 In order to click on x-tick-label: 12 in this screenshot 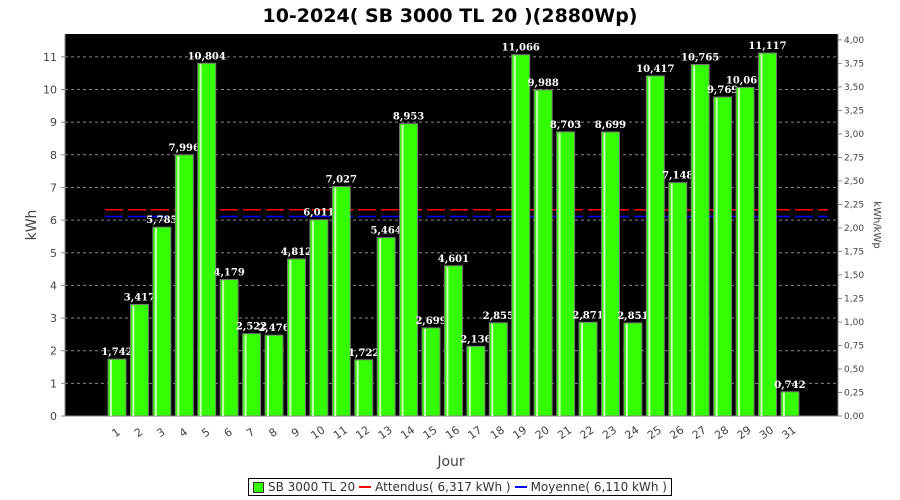, I will do `click(362, 432)`.